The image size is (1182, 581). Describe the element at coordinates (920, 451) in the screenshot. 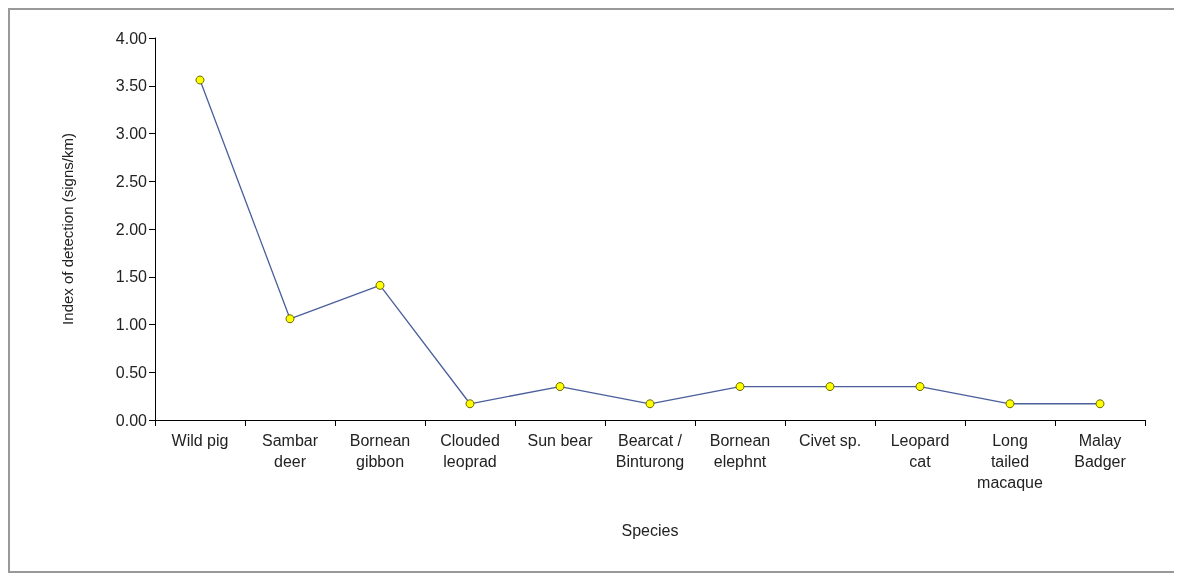

I see `x-tick-label: Leopard cat` at that location.